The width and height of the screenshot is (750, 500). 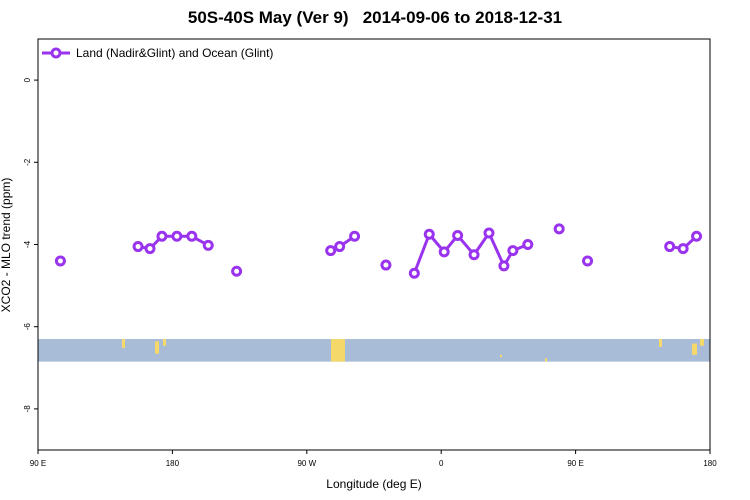 I want to click on x-tick-label: 0, so click(x=441, y=463).